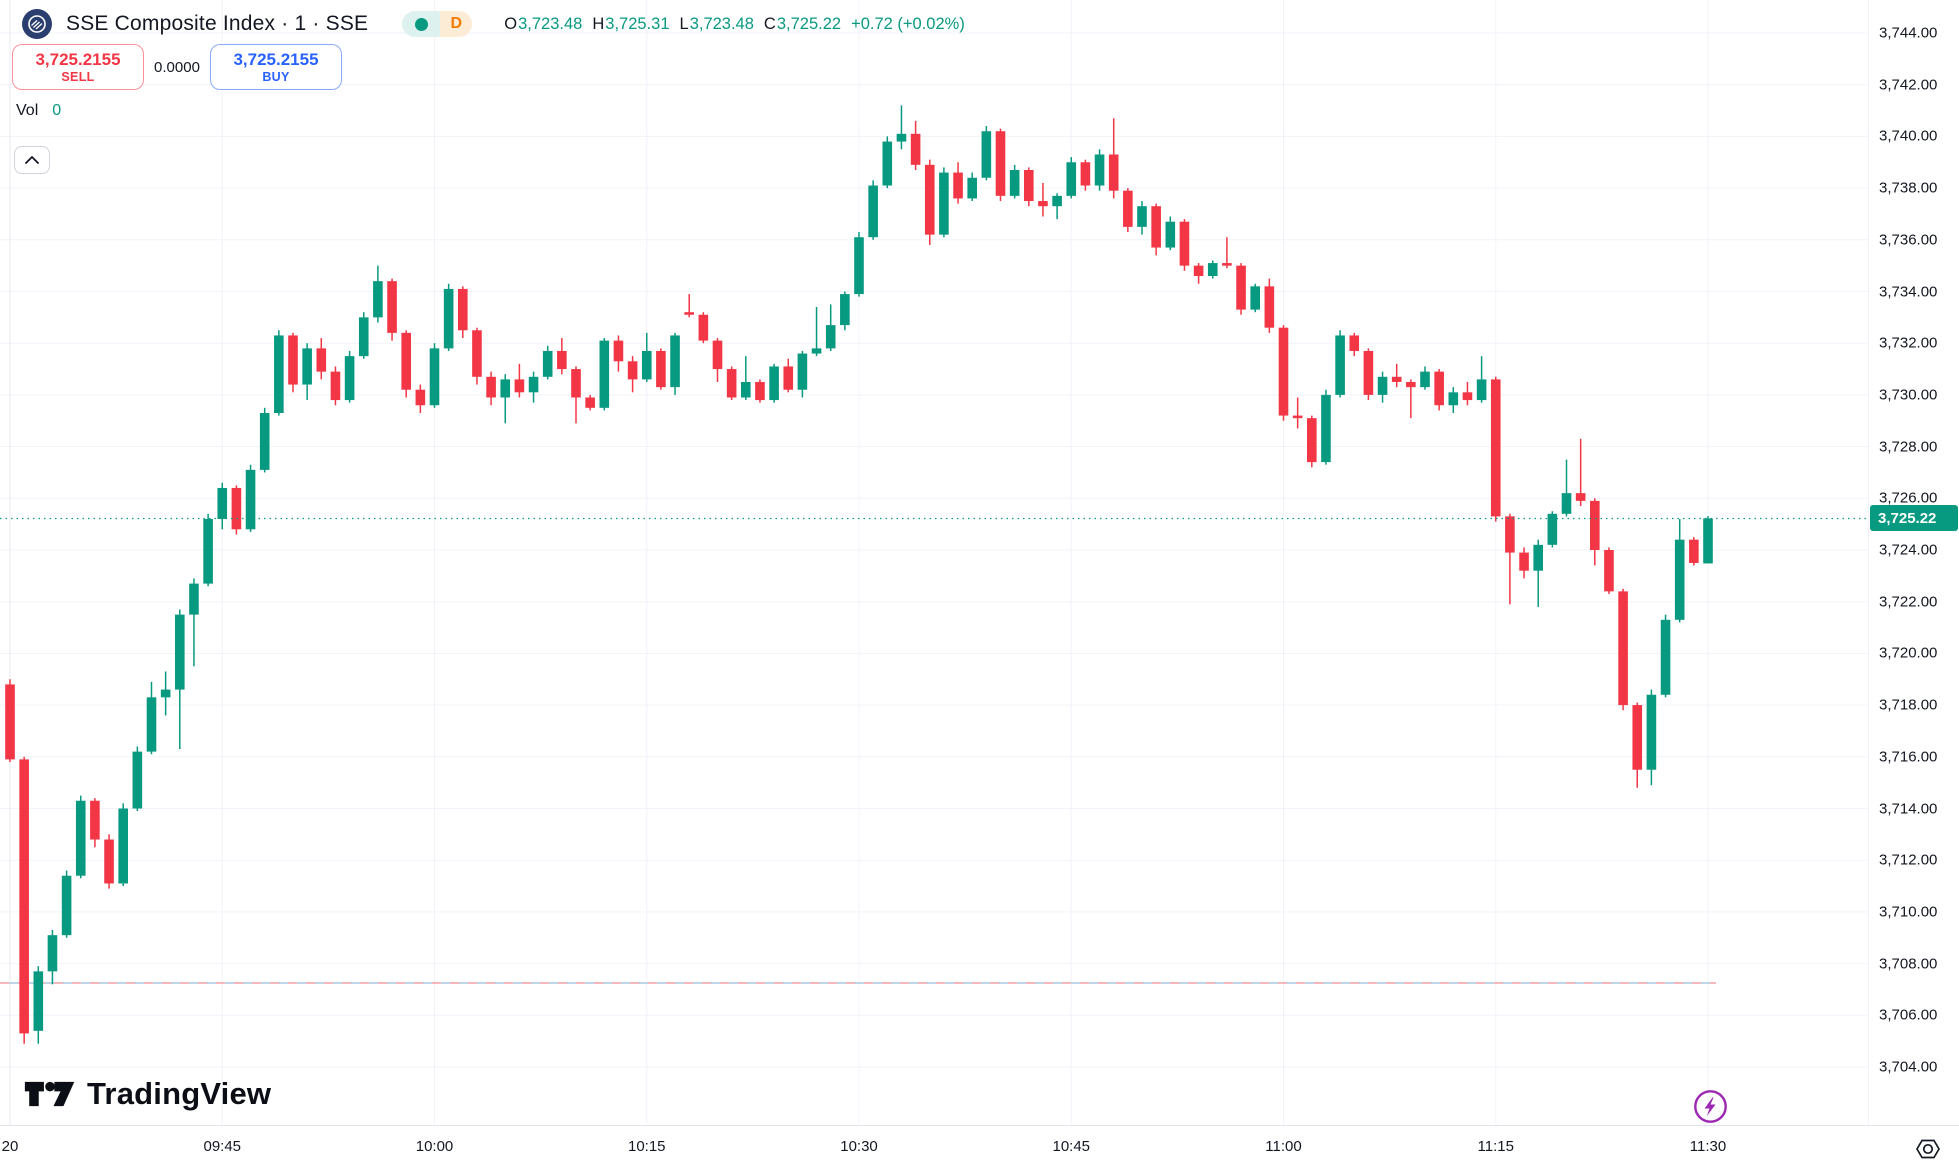  I want to click on price-axis-label: 3,734.00, so click(1908, 291).